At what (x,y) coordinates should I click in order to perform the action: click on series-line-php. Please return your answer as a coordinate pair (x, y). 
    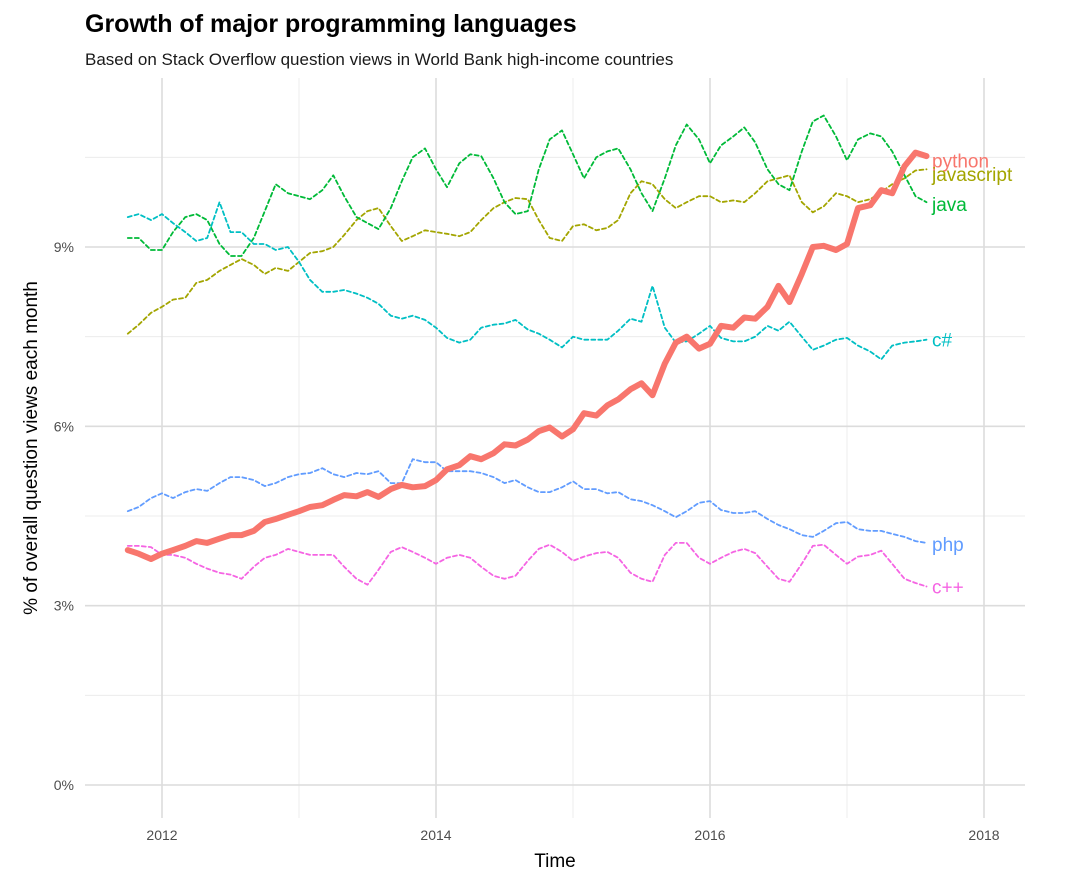
    Looking at the image, I should click on (527, 501).